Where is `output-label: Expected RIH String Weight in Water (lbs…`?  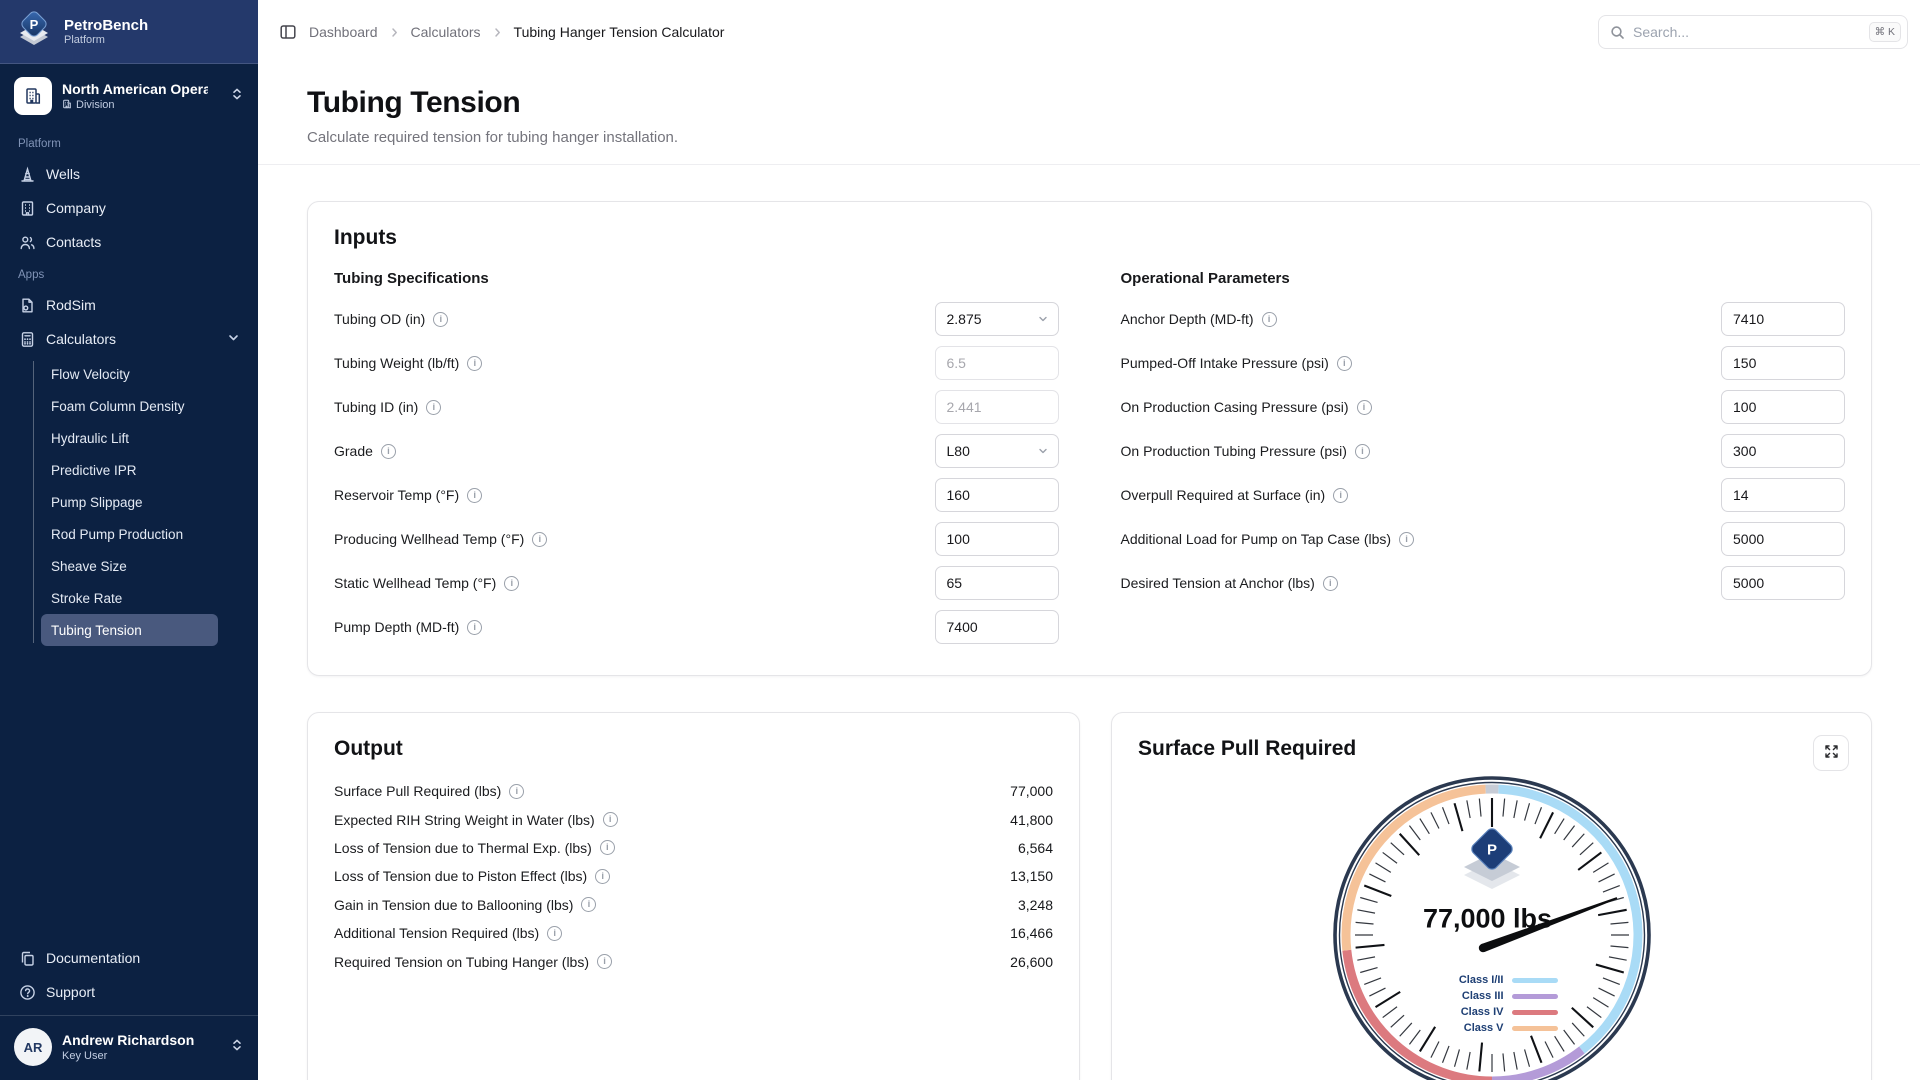 output-label: Expected RIH String Weight in Water (lbs… is located at coordinates (464, 819).